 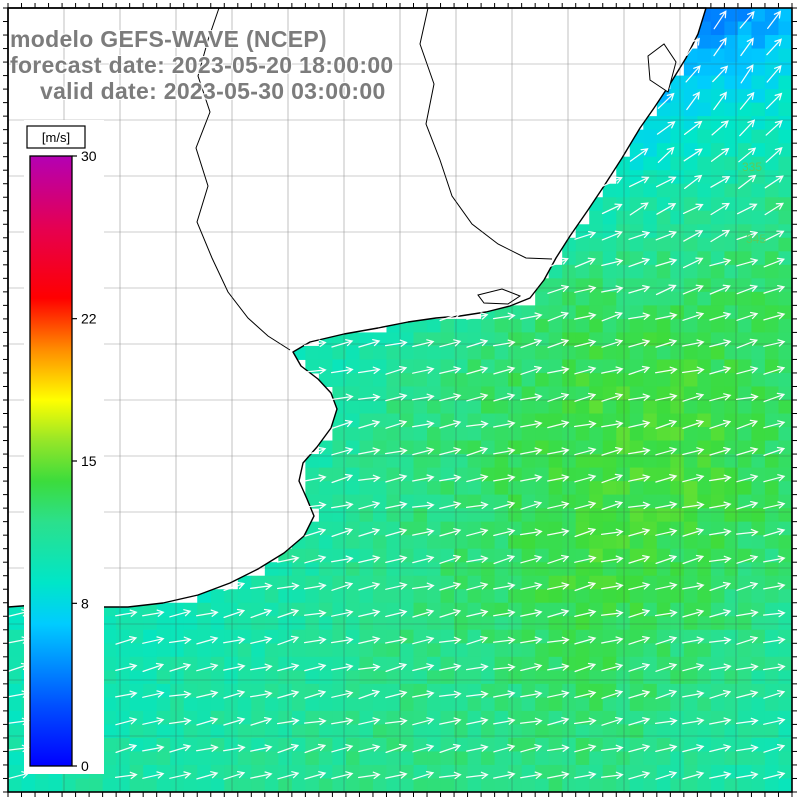 I want to click on valid-date: valid date: 2023-05-30 03:00:00, so click(x=213, y=91).